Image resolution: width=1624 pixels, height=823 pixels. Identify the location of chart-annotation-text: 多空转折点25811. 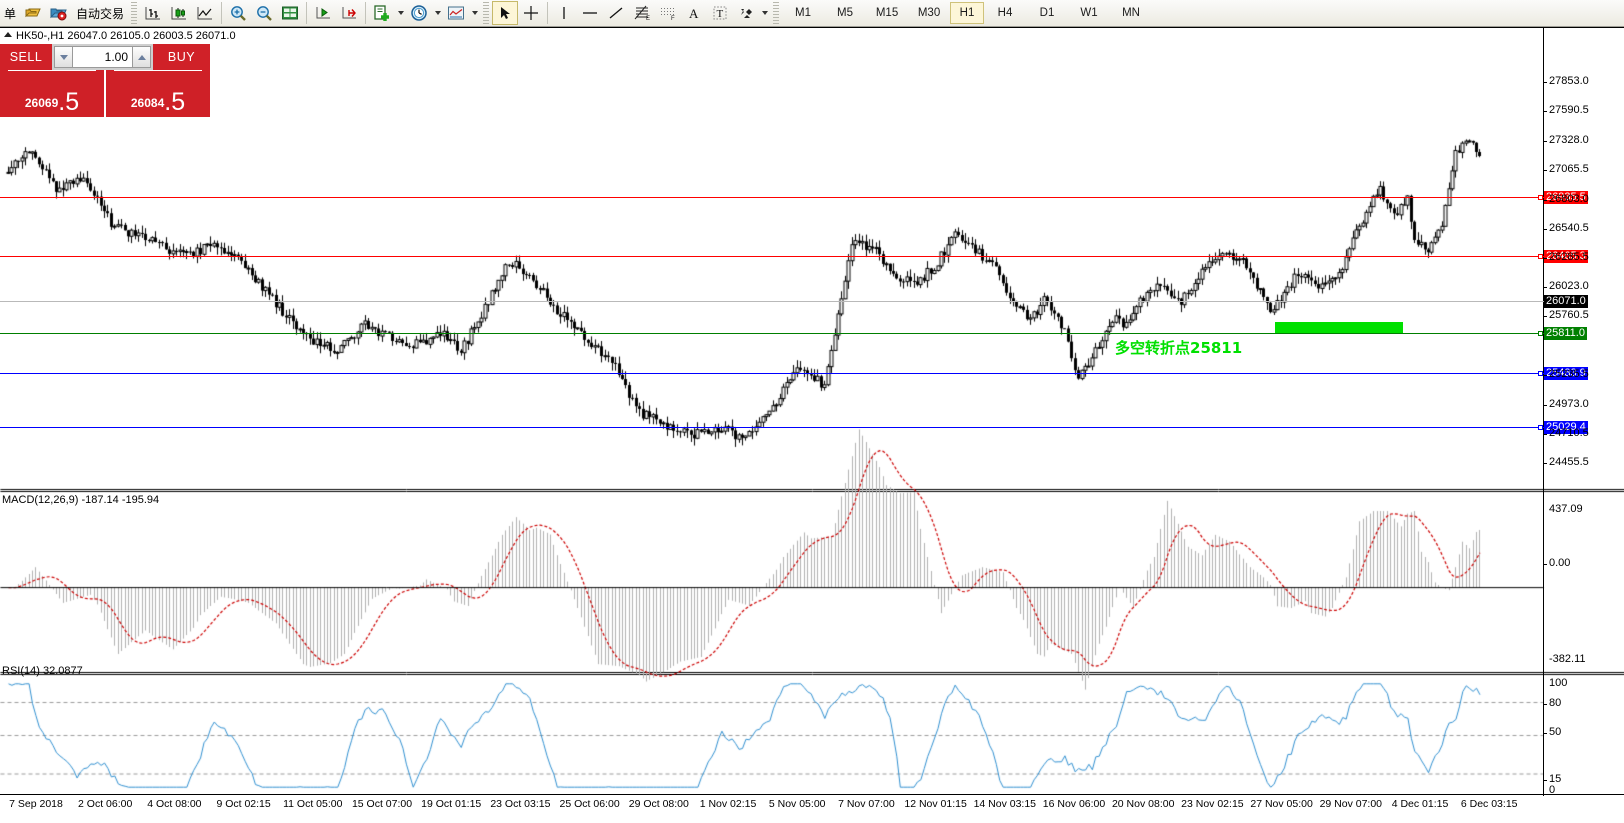
(1179, 348).